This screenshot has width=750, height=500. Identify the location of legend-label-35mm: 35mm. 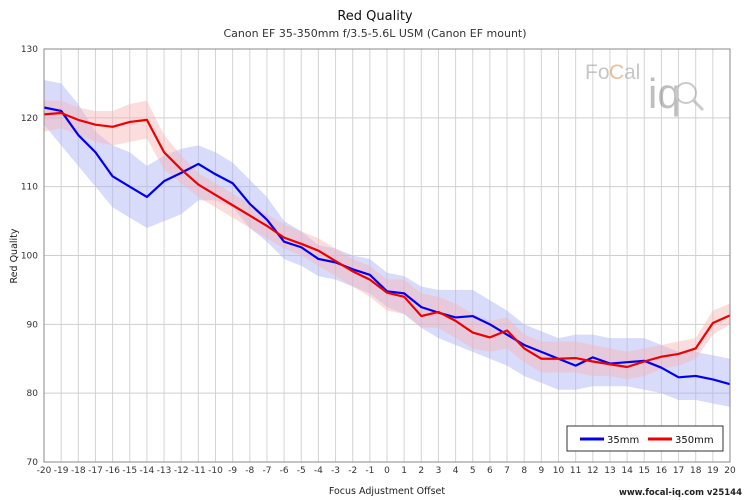
(623, 440).